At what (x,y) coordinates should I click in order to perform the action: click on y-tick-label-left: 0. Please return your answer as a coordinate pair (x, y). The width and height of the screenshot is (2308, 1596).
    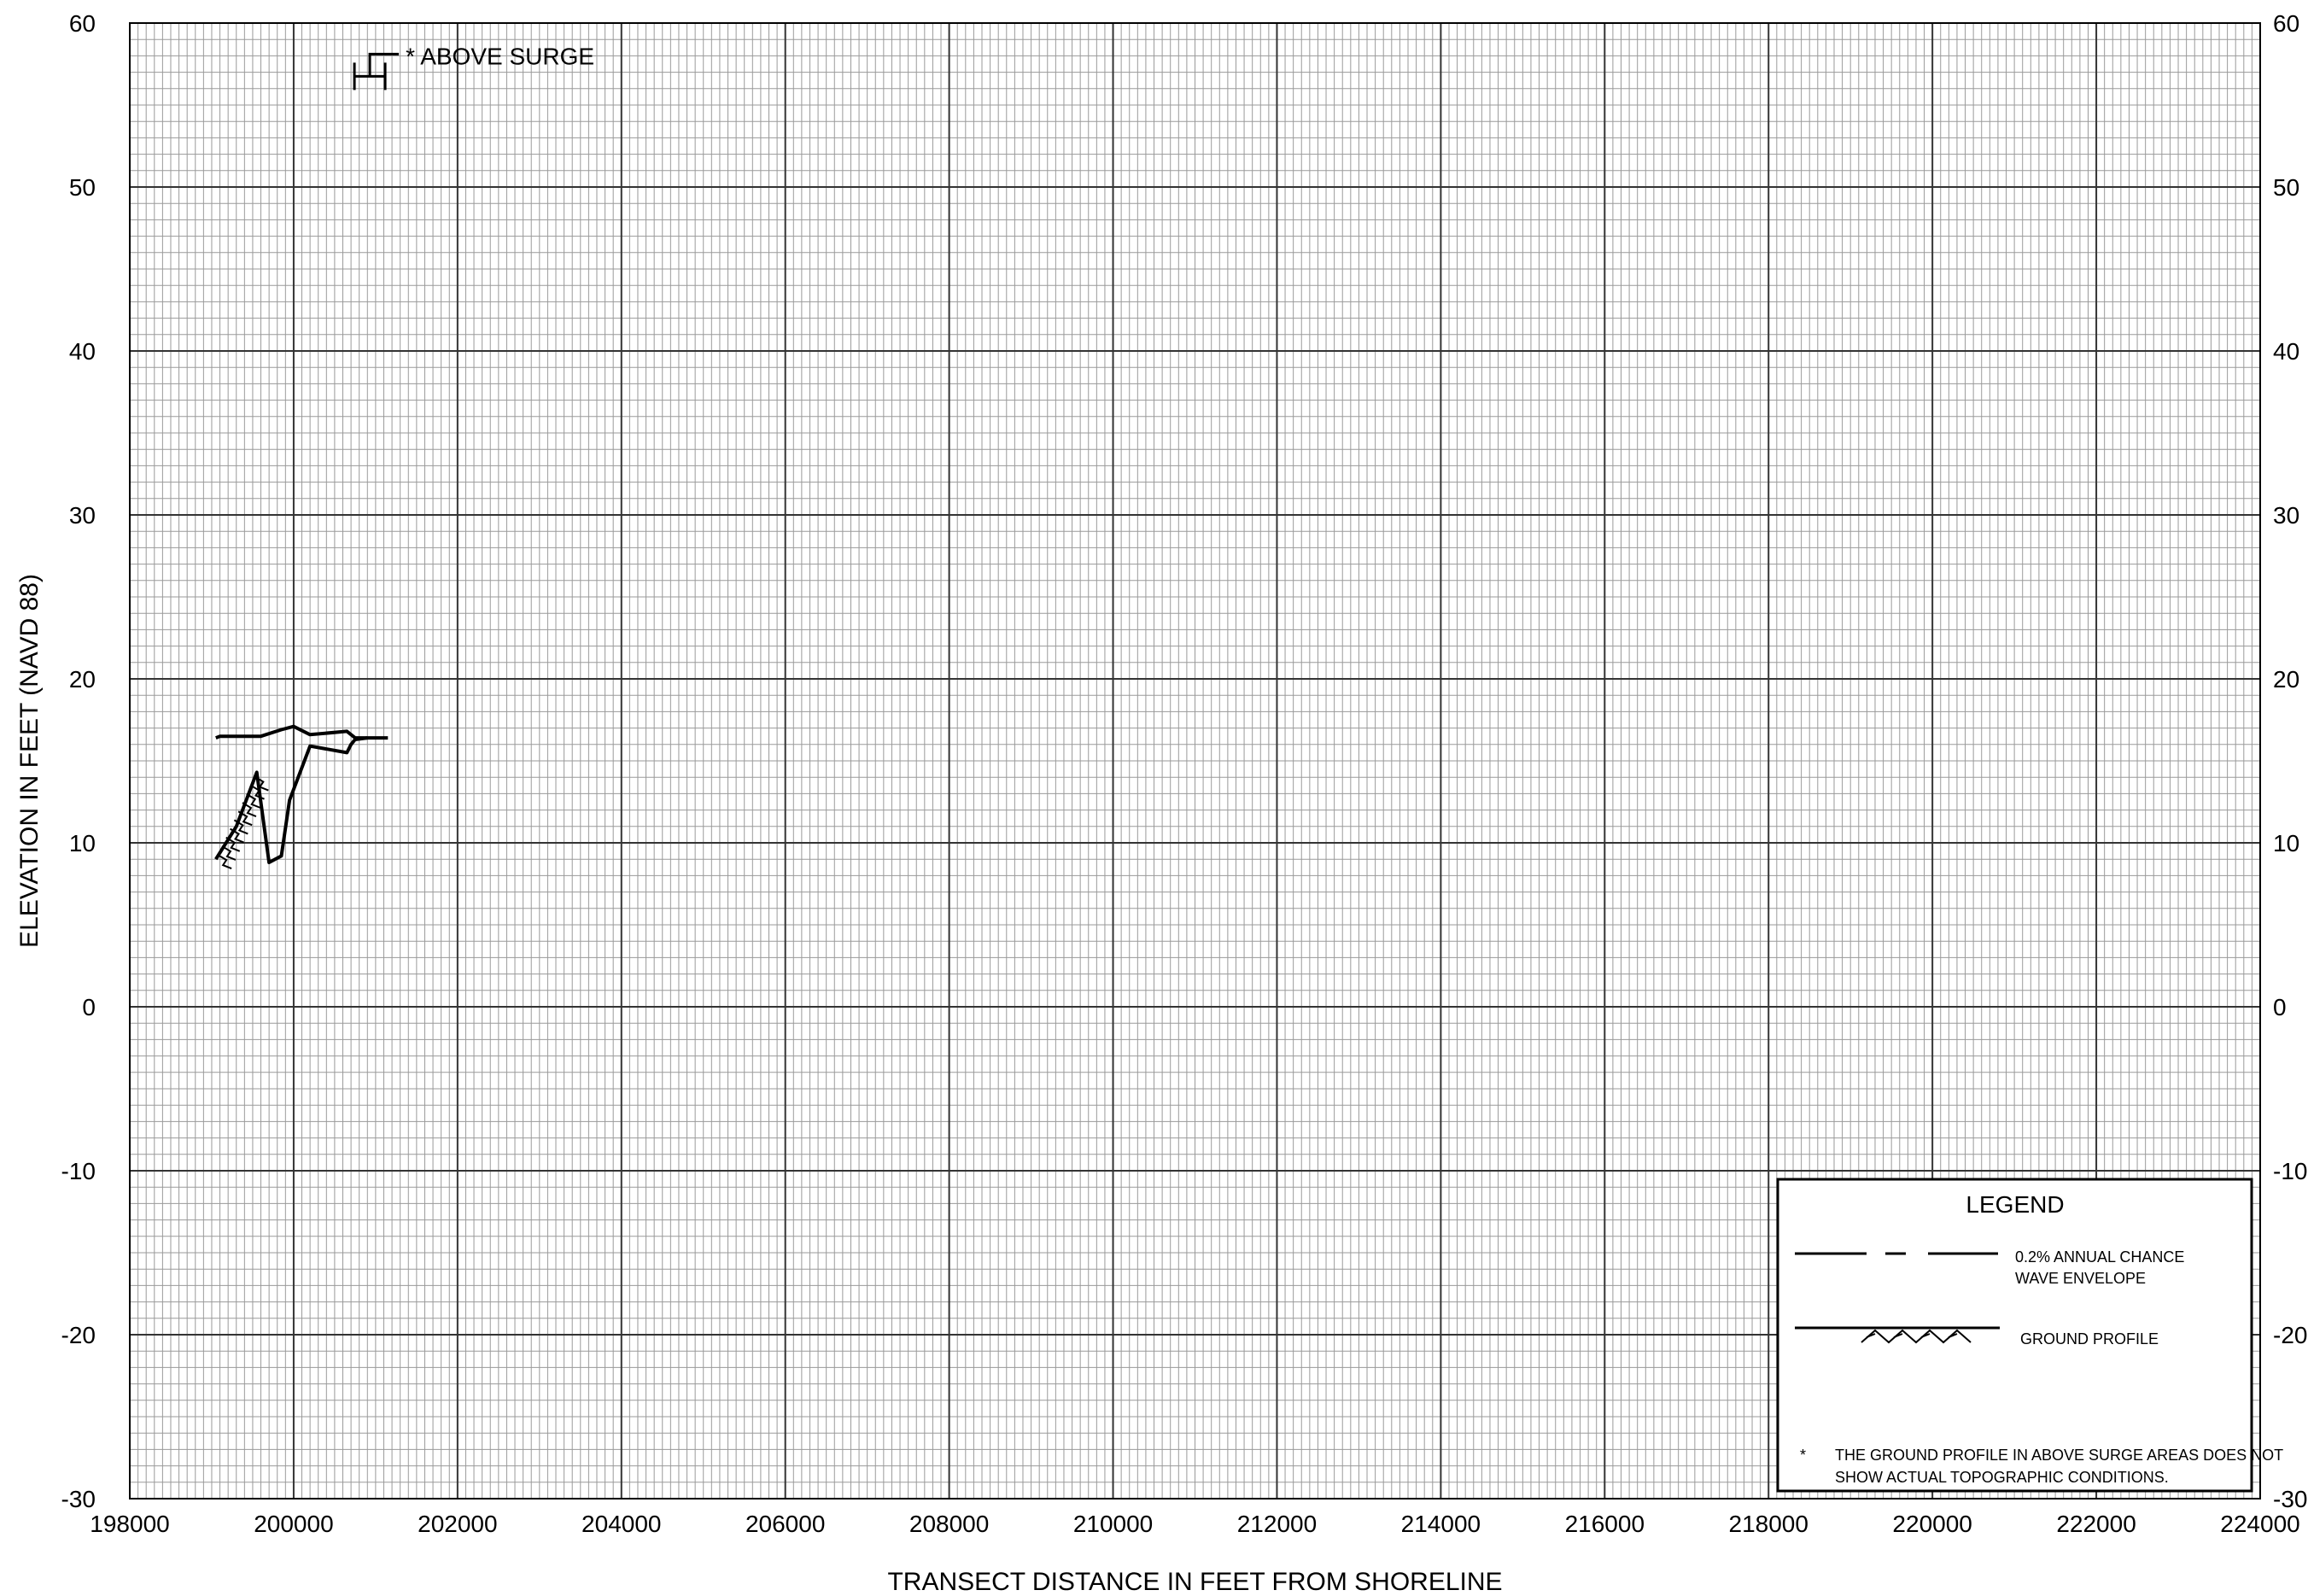
    Looking at the image, I should click on (89, 1007).